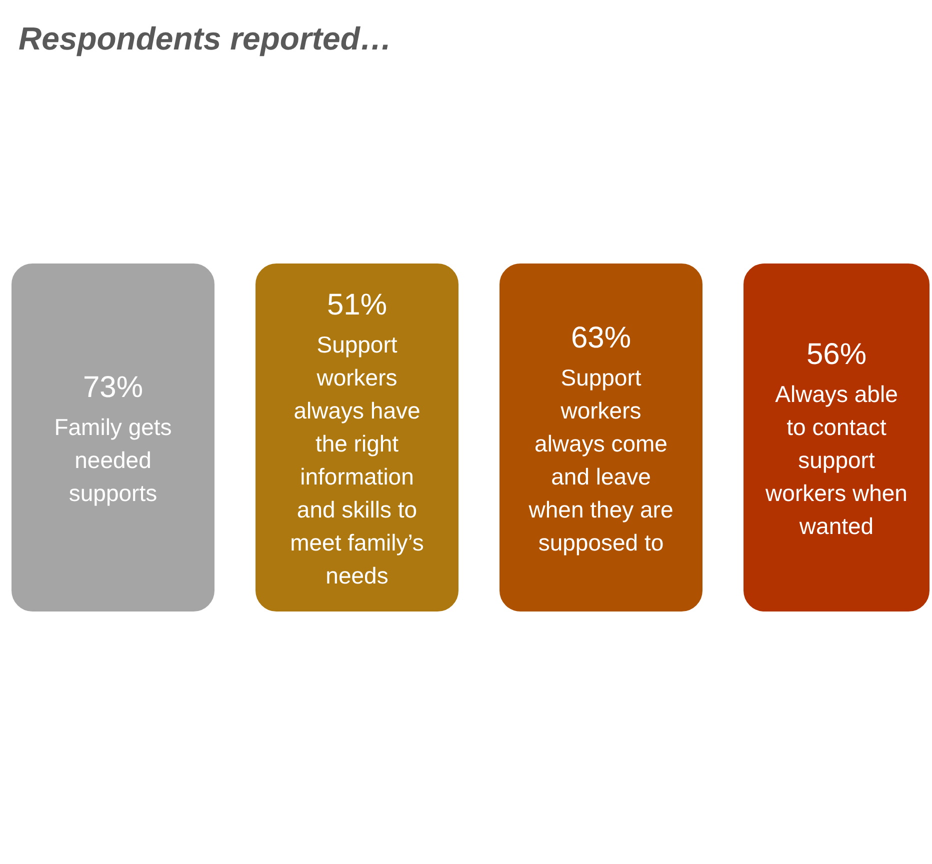 This screenshot has width=932, height=864. What do you see at coordinates (601, 460) in the screenshot?
I see `category-label: Support workers always come and leave when they are supposed to` at bounding box center [601, 460].